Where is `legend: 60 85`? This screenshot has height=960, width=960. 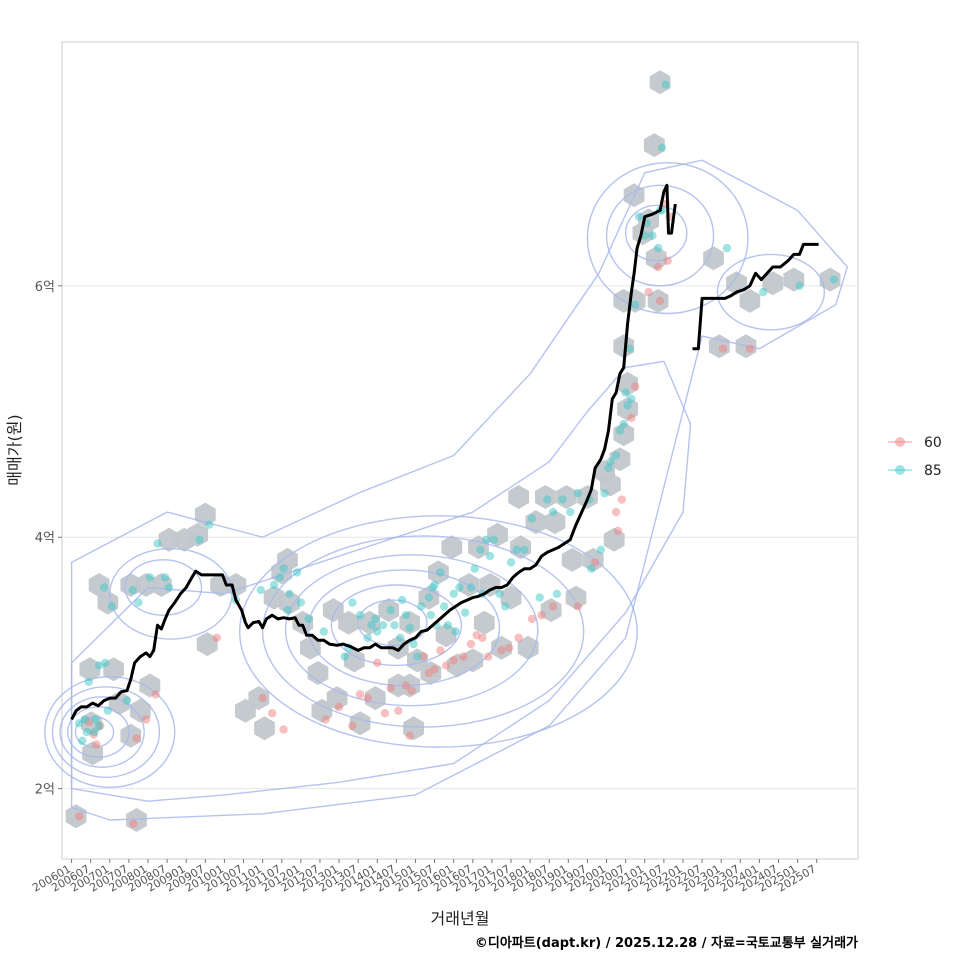
legend: 60 85 is located at coordinates (915, 457).